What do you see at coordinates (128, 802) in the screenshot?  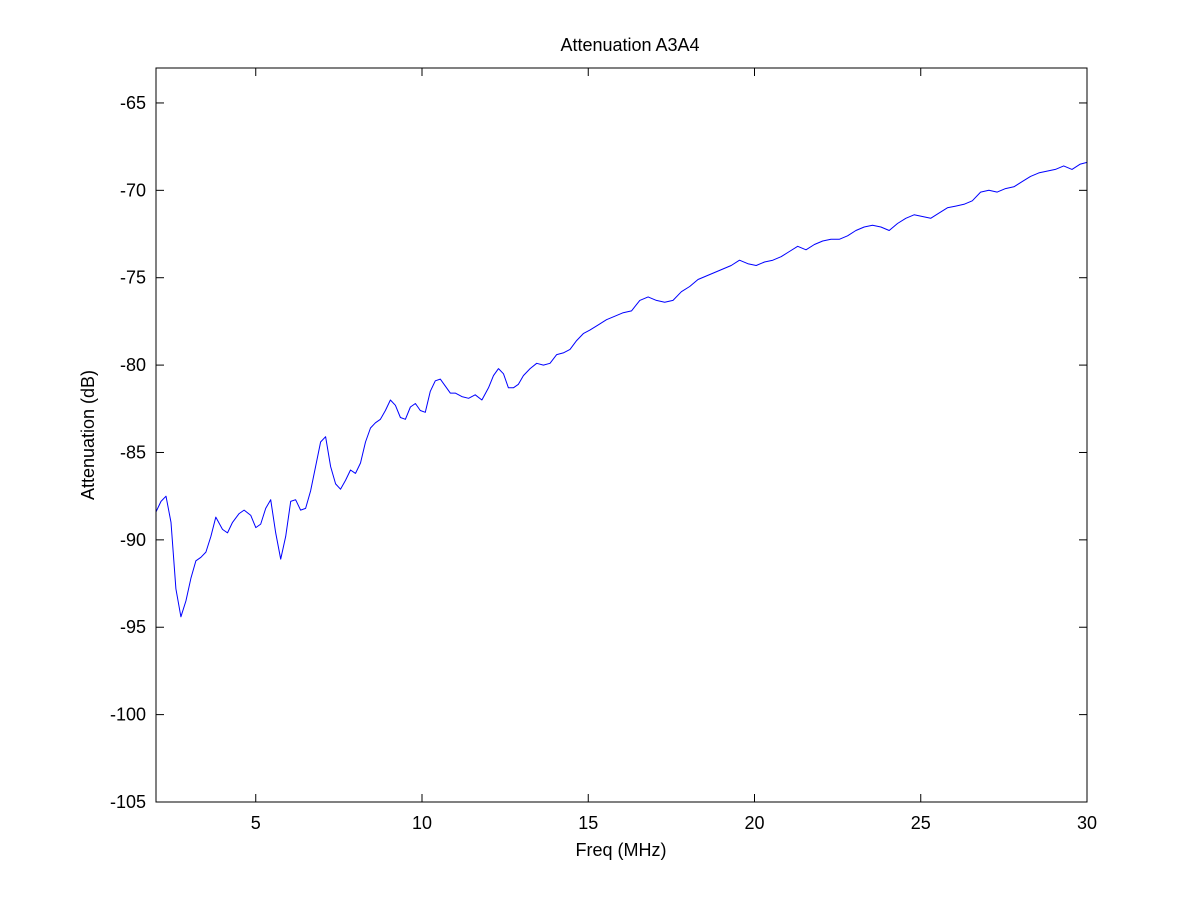 I see `y-tick-label: -105` at bounding box center [128, 802].